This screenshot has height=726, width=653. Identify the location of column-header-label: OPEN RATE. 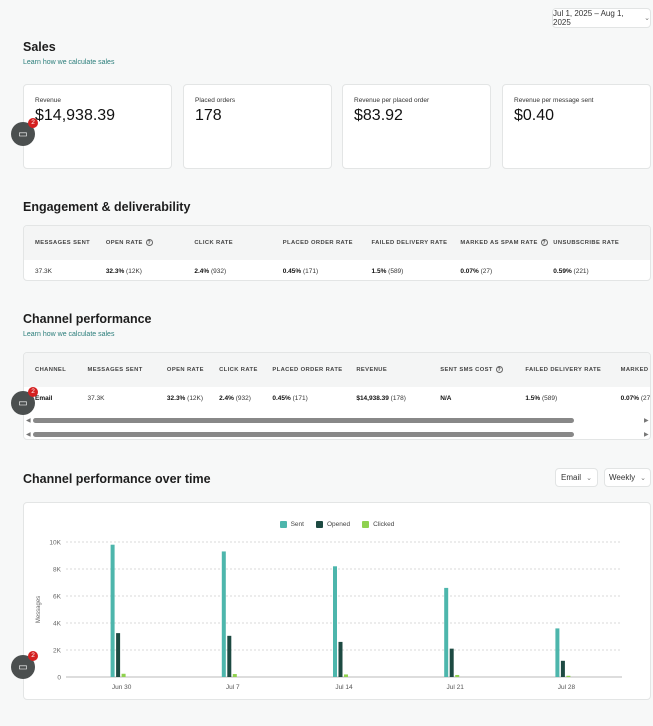
(124, 243).